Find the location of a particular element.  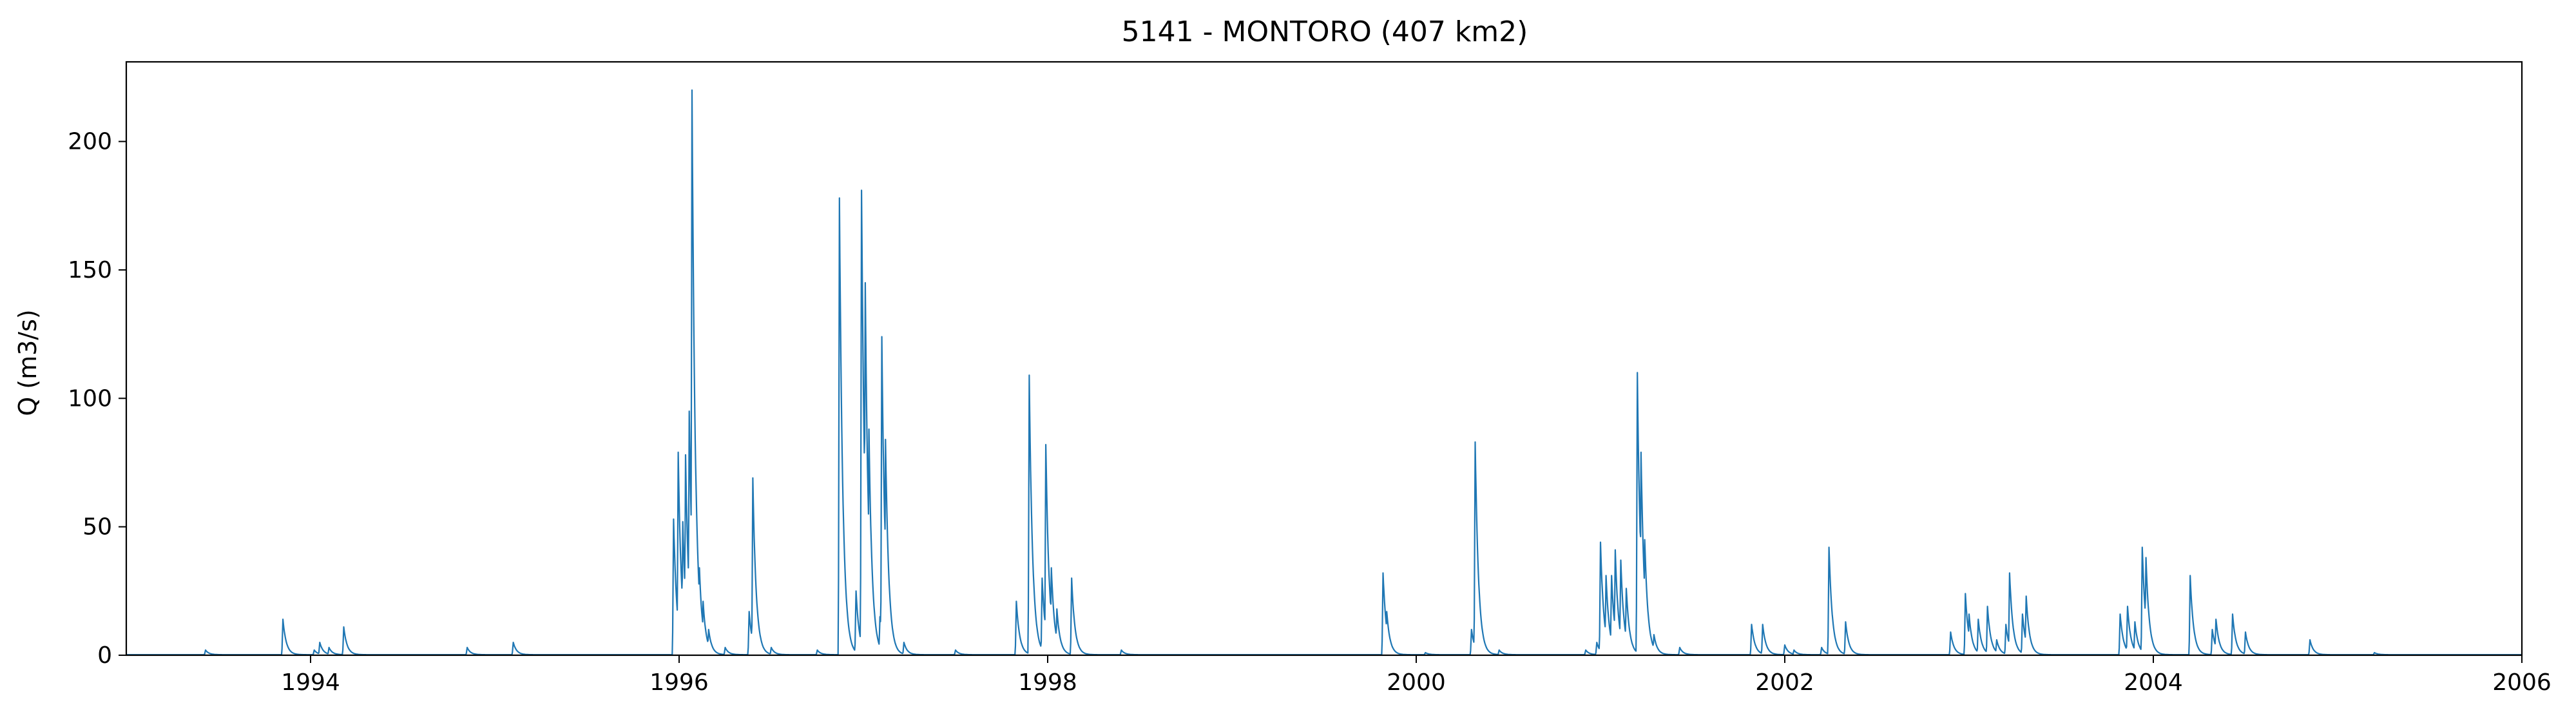

x-tick-label: 2002 is located at coordinates (1785, 682).